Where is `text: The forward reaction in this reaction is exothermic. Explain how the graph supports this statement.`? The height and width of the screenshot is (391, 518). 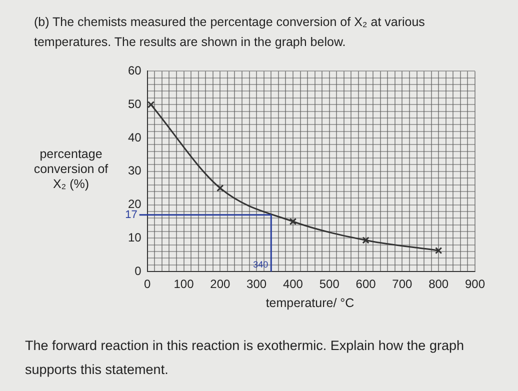
text: The forward reaction in this reaction is exothermic. Explain how the graph supports this statement. is located at coordinates (245, 358).